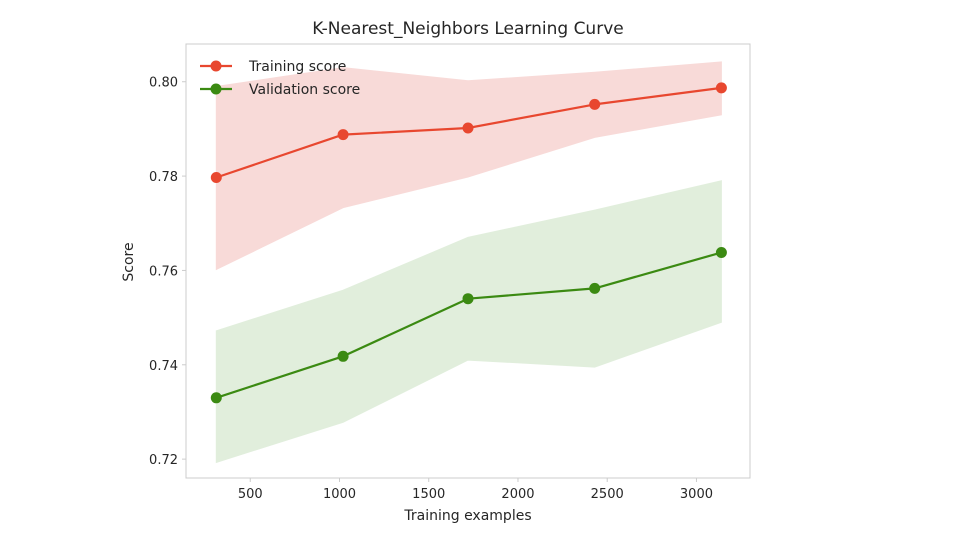 The height and width of the screenshot is (540, 960). Describe the element at coordinates (163, 83) in the screenshot. I see `y-tick-label-4: 0.80` at that location.